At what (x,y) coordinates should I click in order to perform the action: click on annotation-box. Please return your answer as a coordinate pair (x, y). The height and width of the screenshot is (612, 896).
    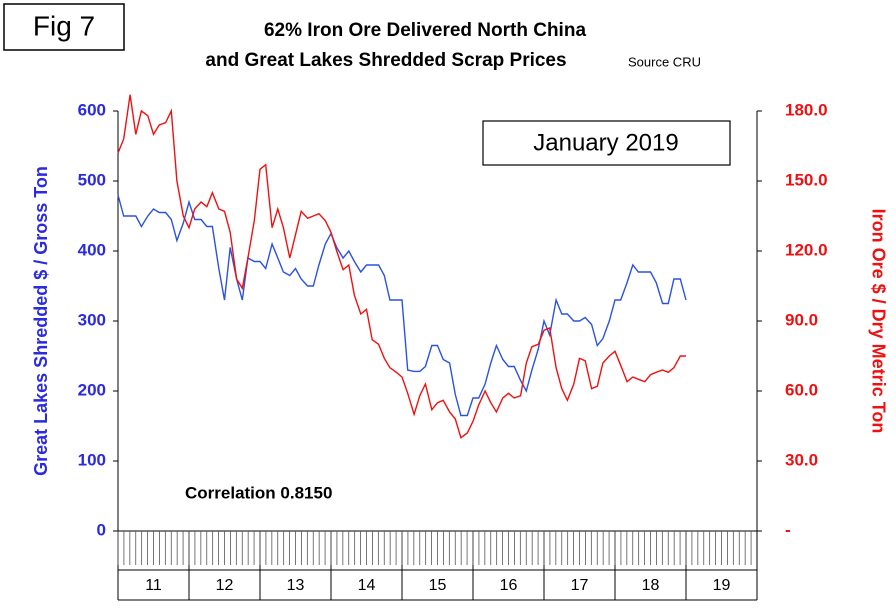
    Looking at the image, I should click on (606, 143).